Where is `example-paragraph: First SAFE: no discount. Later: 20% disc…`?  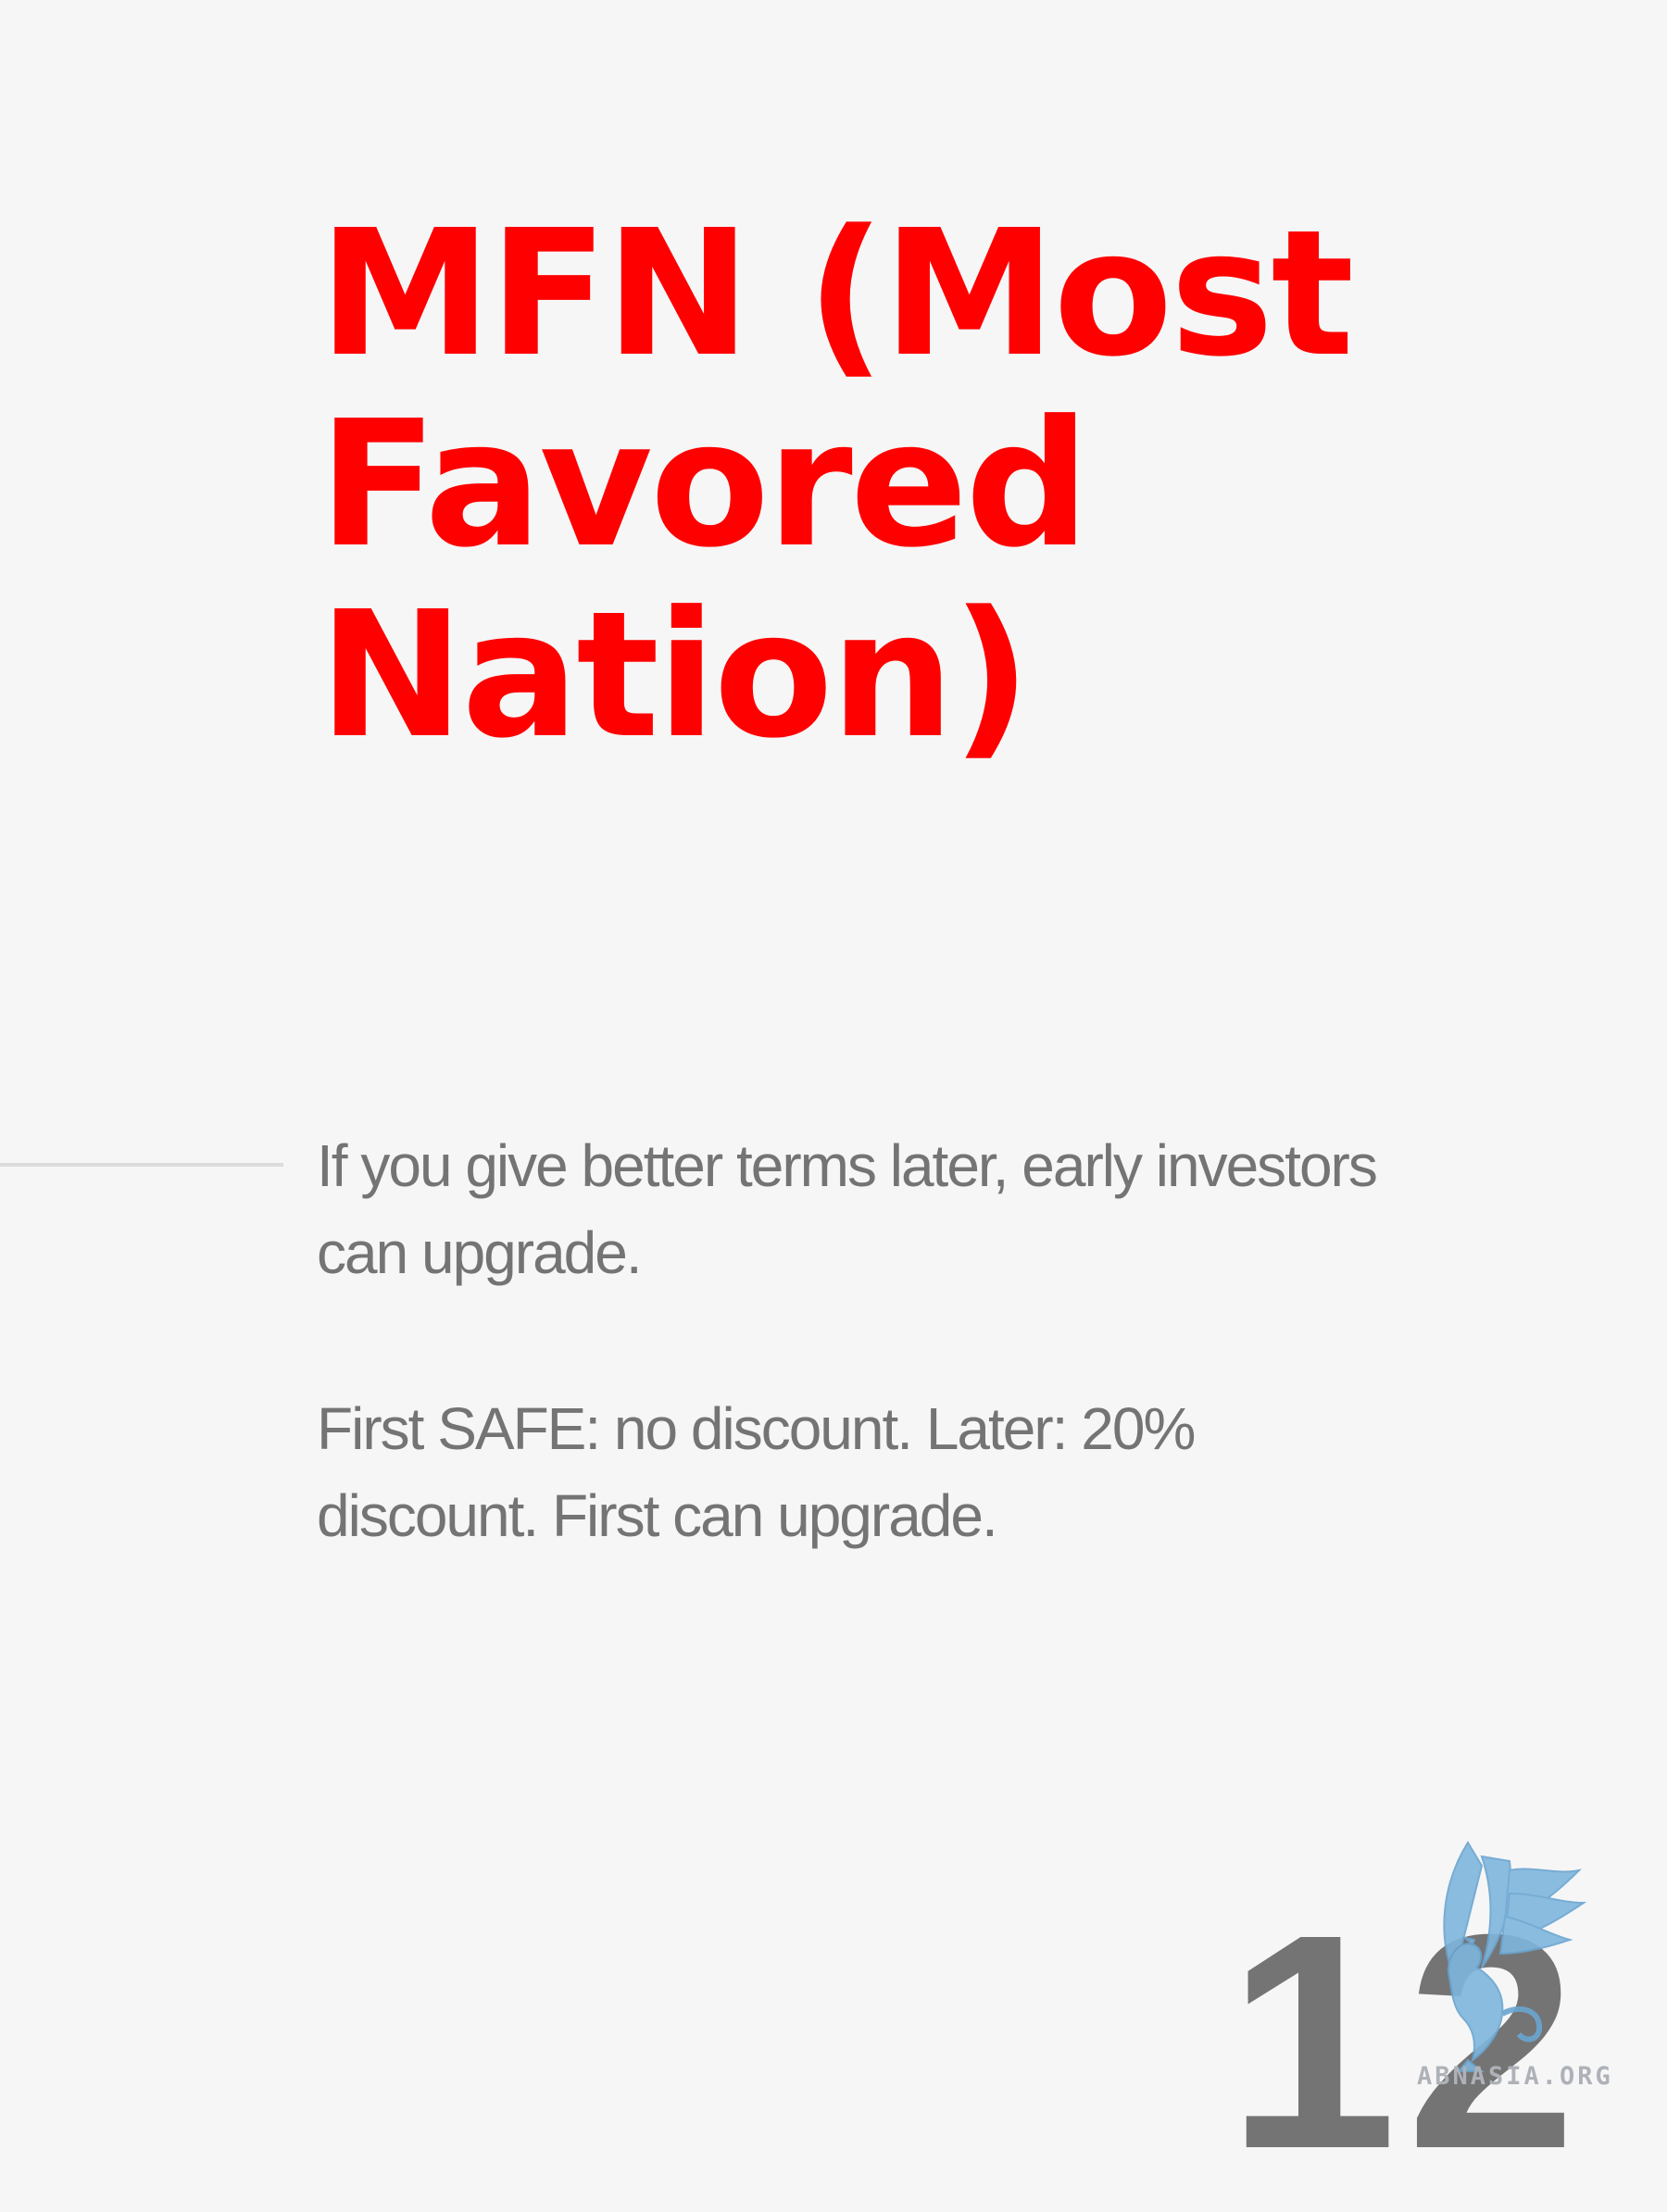 example-paragraph: First SAFE: no discount. Later: 20% disc… is located at coordinates (919, 1472).